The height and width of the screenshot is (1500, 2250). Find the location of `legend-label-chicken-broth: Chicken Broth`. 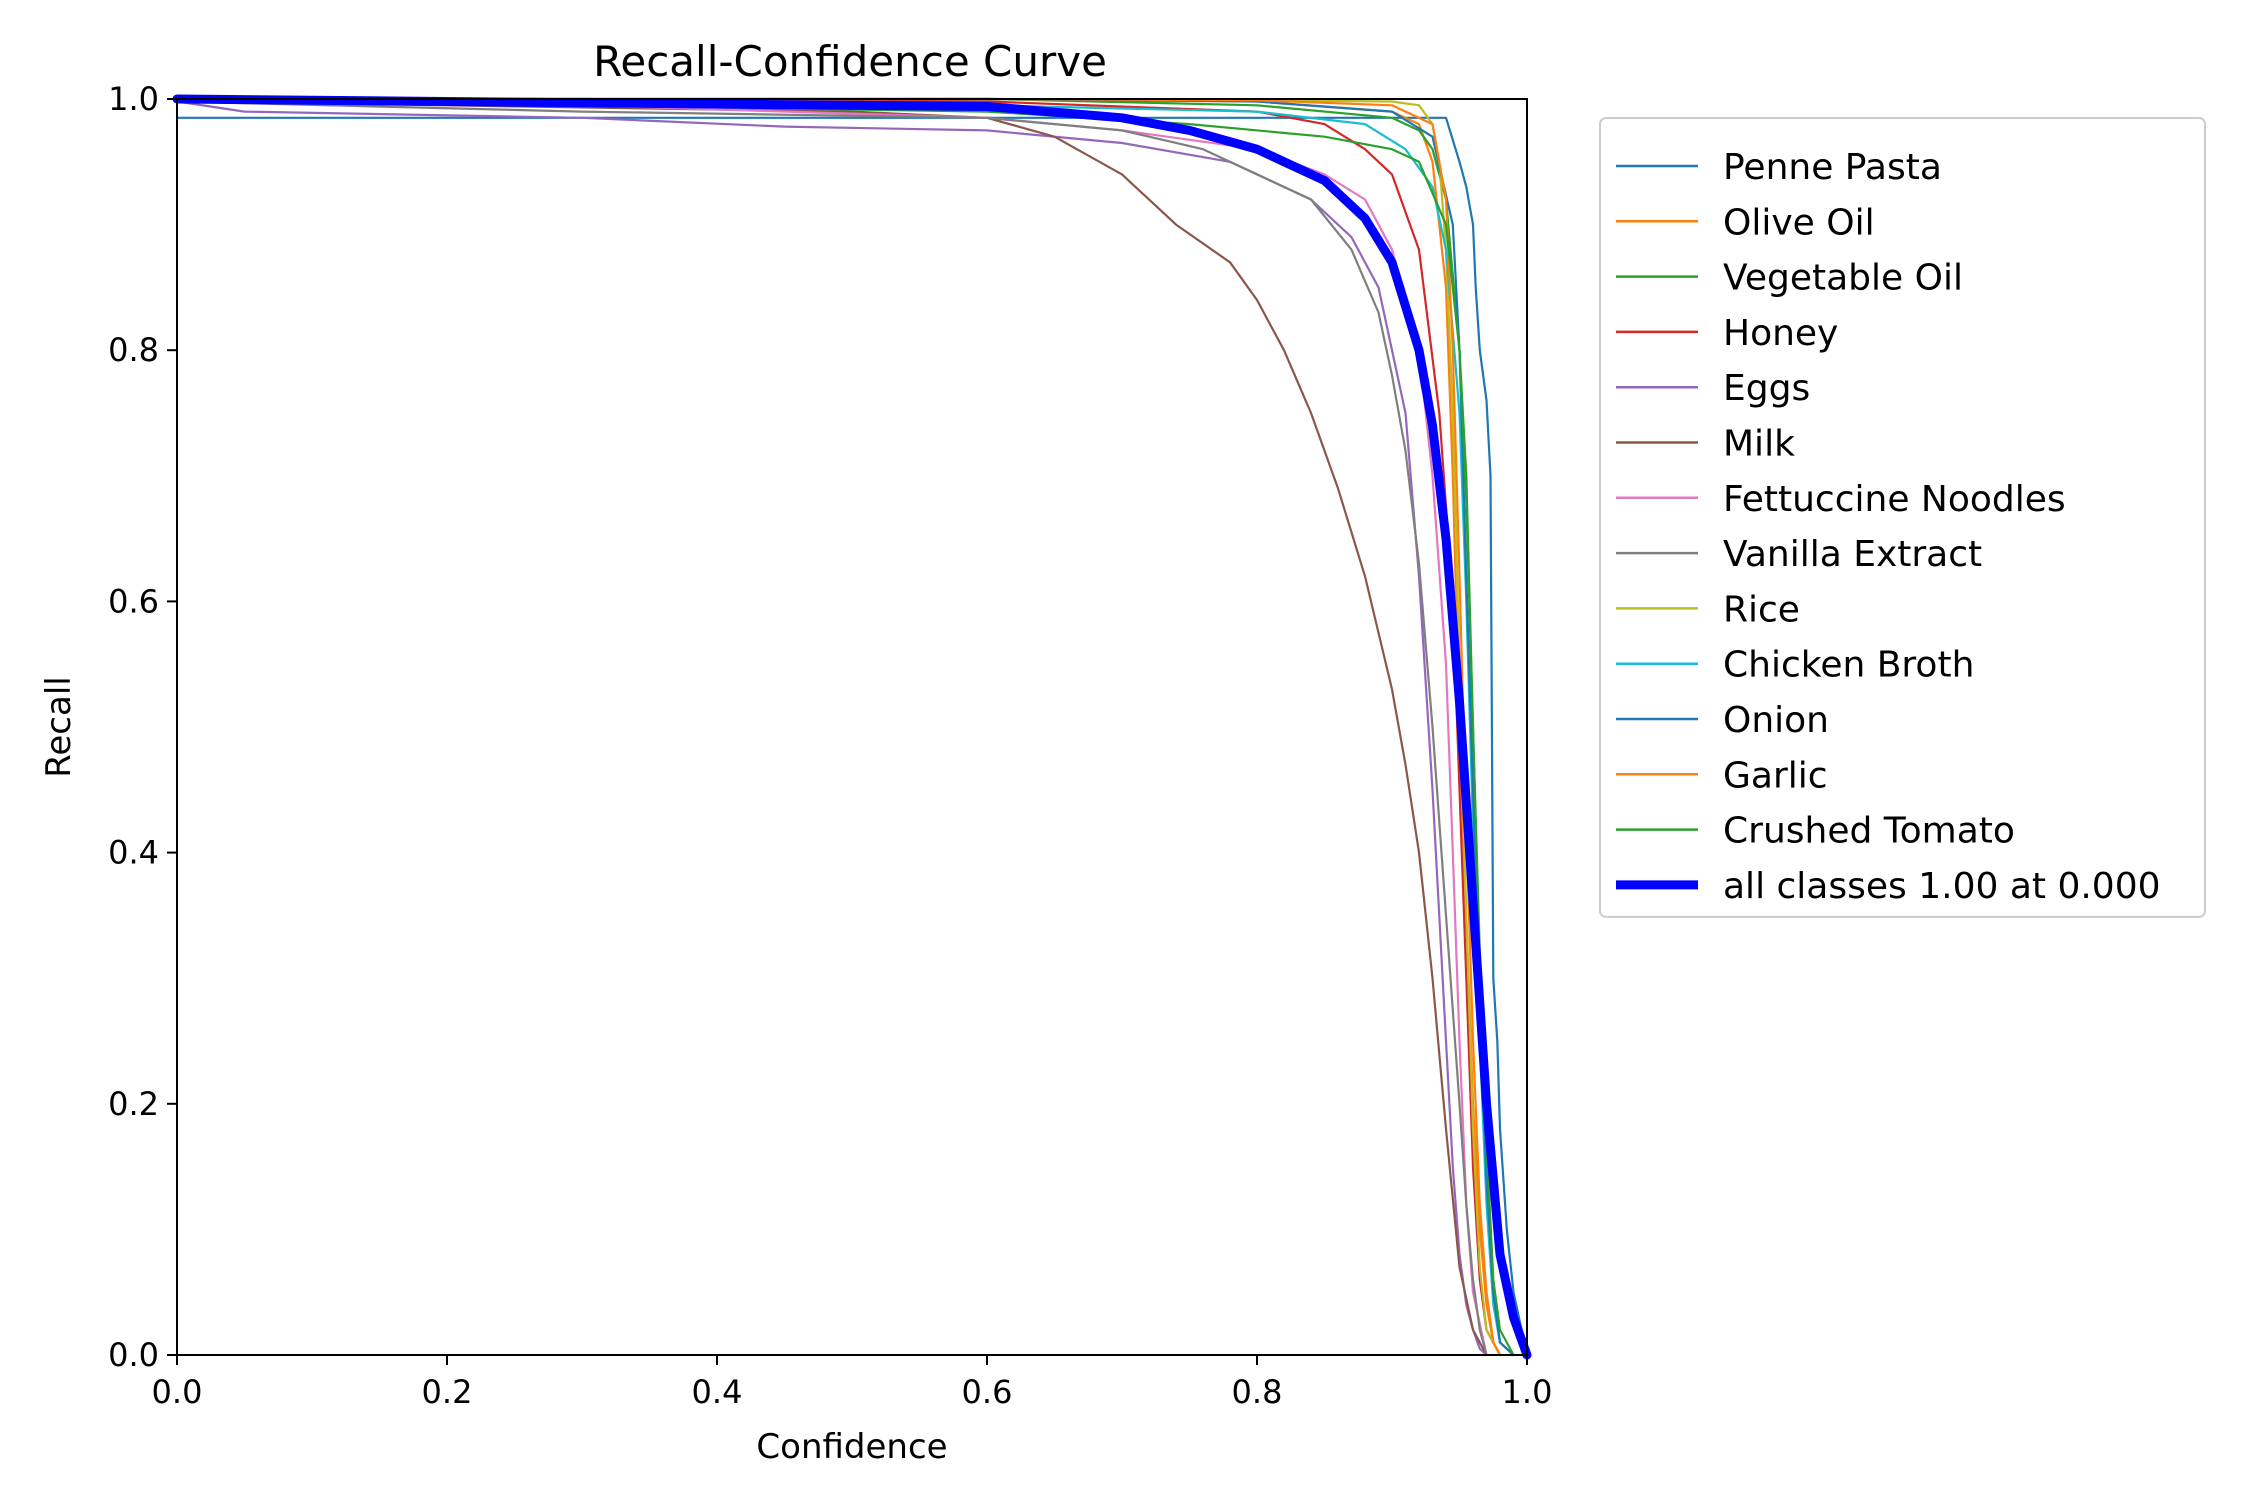

legend-label-chicken-broth: Chicken Broth is located at coordinates (1848, 665).